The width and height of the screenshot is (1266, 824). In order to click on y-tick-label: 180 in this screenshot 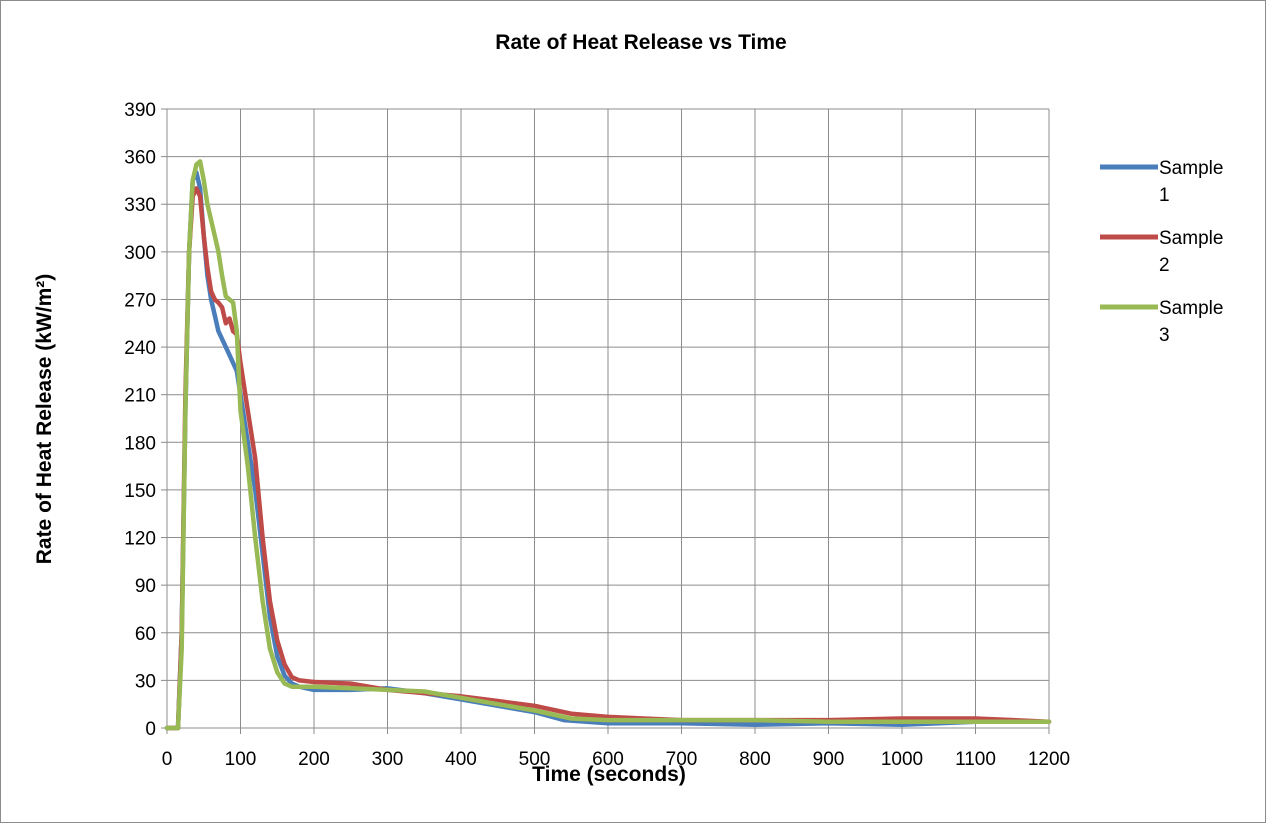, I will do `click(140, 443)`.